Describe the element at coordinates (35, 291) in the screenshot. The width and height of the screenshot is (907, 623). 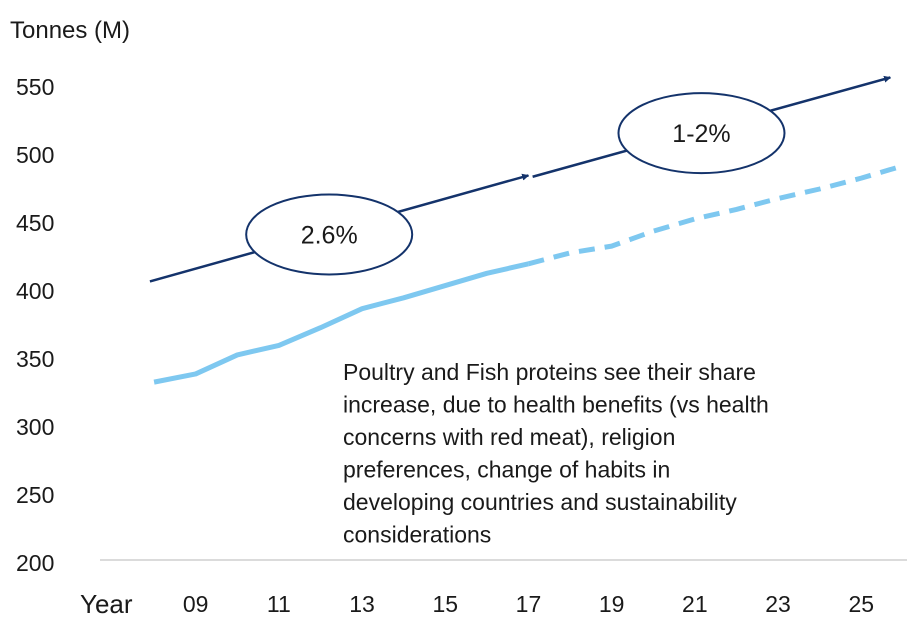
I see `y-tick-label: 400` at that location.